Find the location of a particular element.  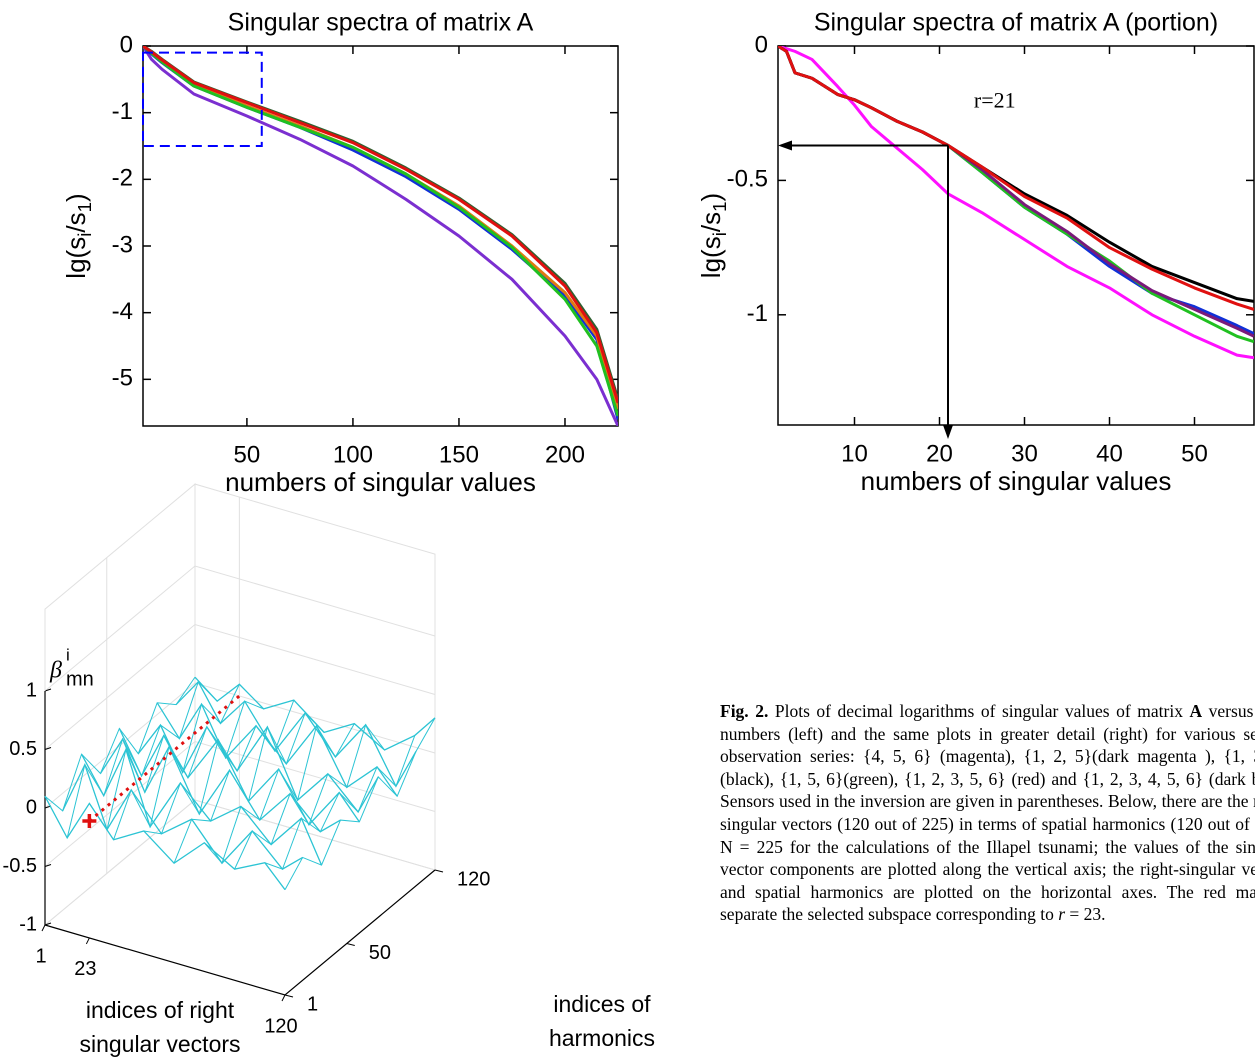

y-axis-label: harmonics is located at coordinates (602, 1038).